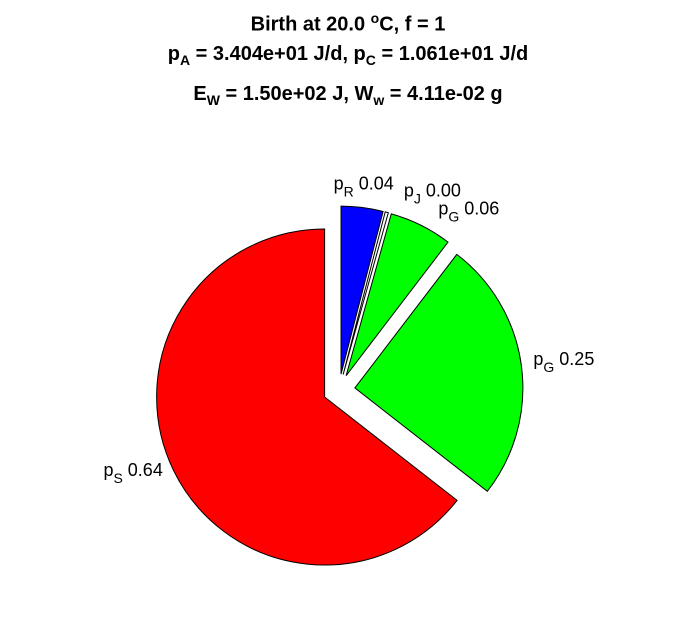 This screenshot has width=696, height=618. I want to click on title-line-2: pA = 3.404e+01 J/d, pC = 1.061e+01 J/d, so click(348, 55).